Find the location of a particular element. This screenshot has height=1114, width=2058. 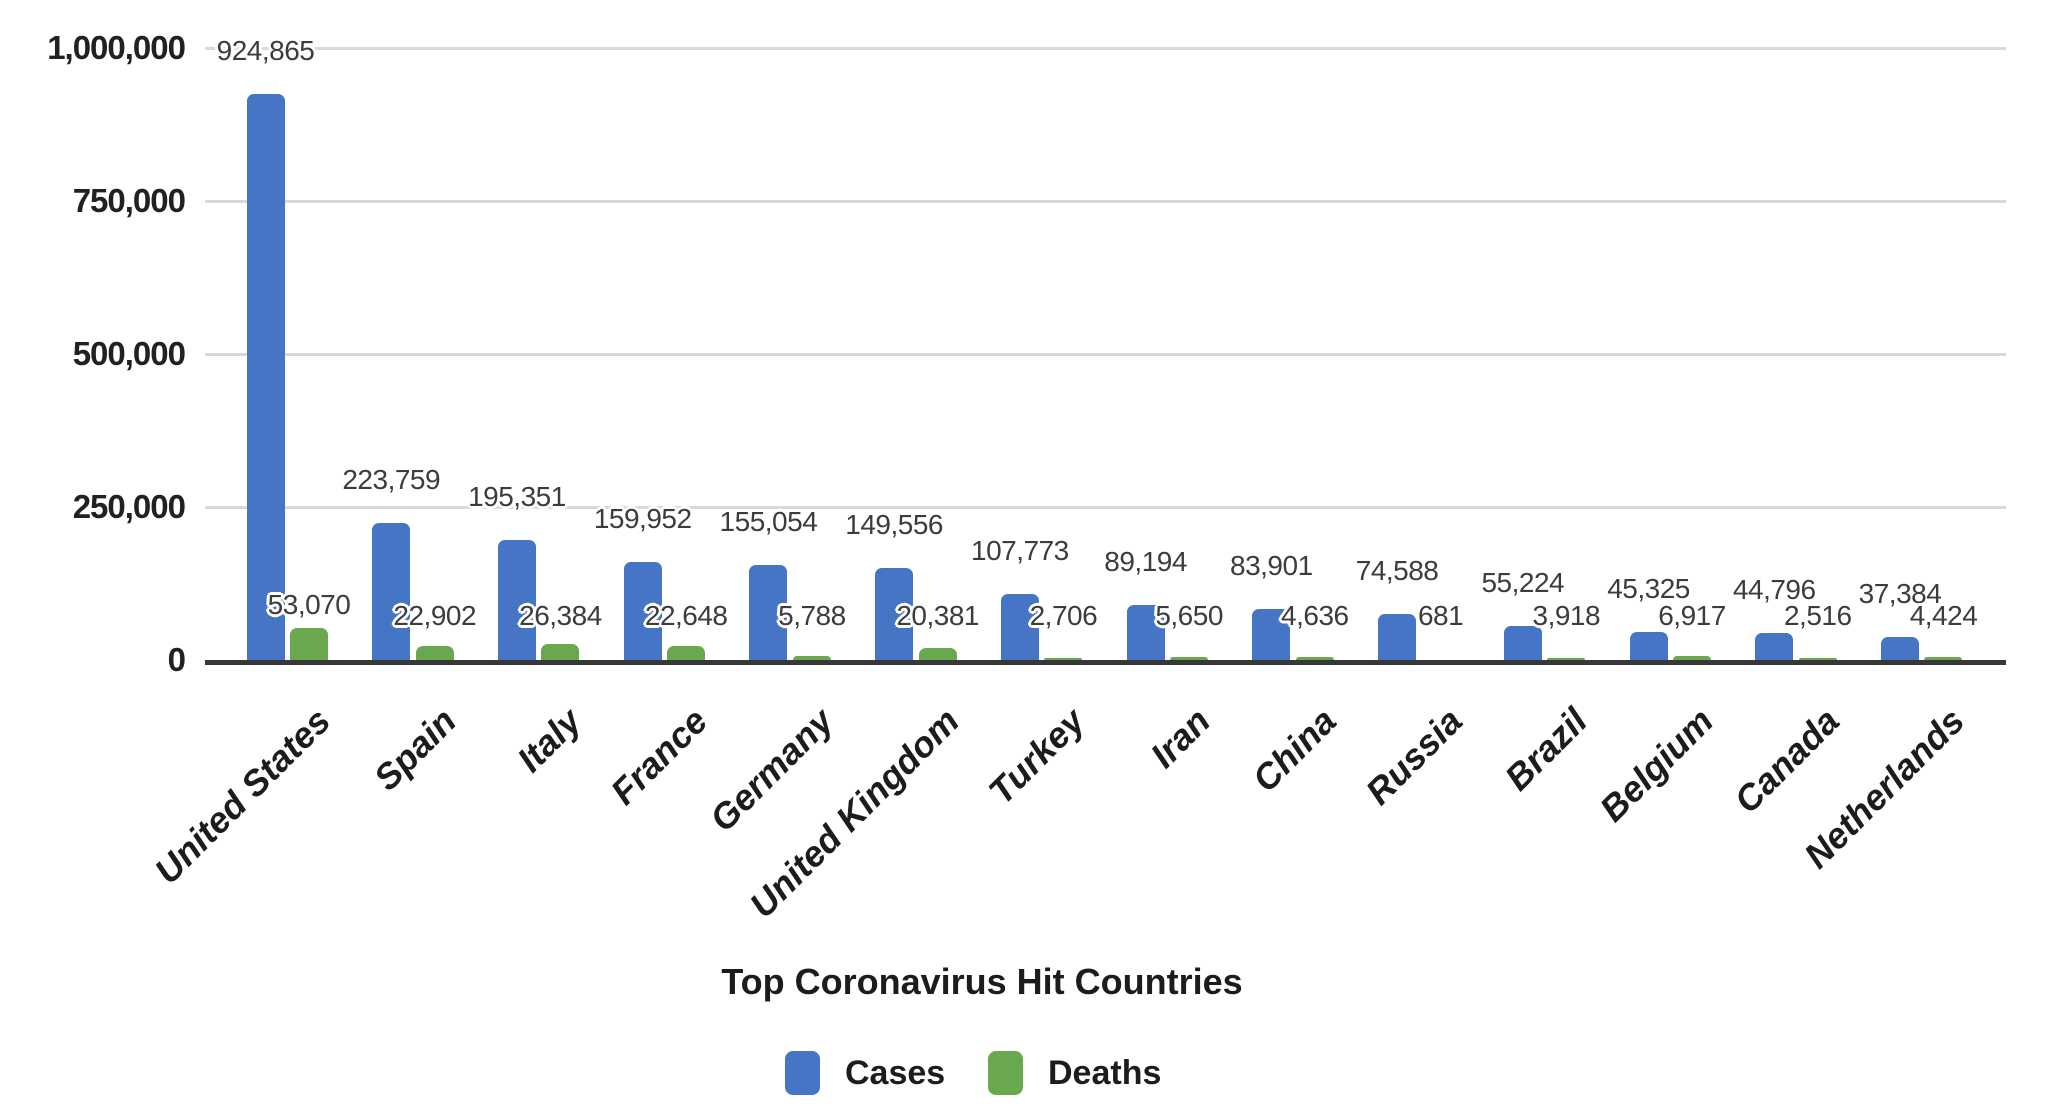

deaths-value-label: 4,636 is located at coordinates (1315, 615).